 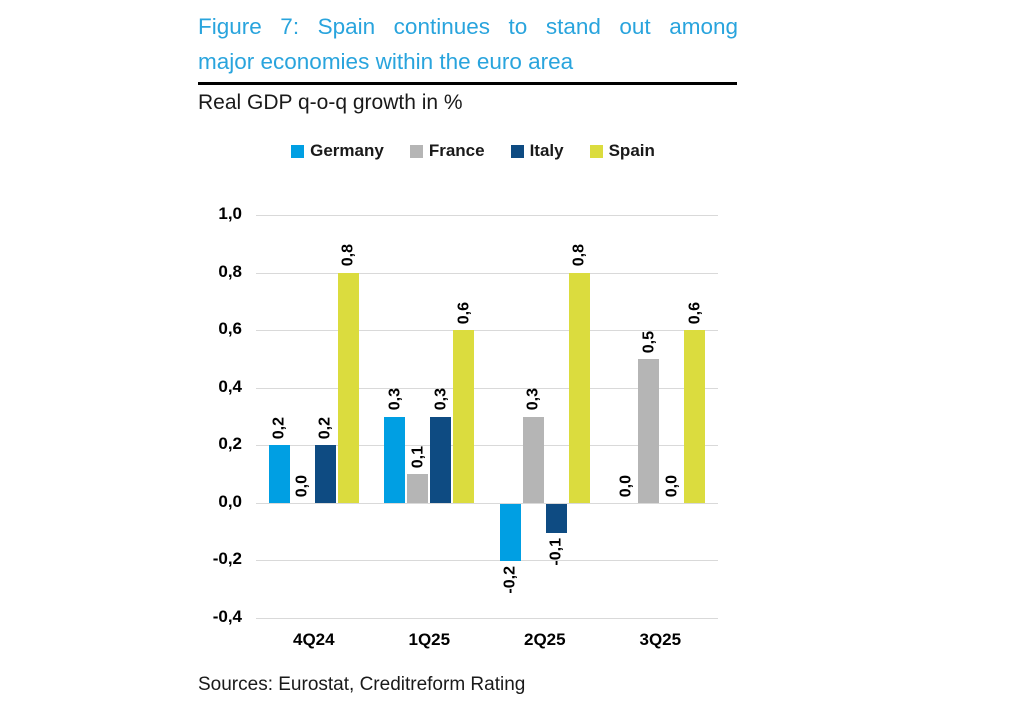 What do you see at coordinates (227, 559) in the screenshot?
I see `y-axis-tick-label: -0,2` at bounding box center [227, 559].